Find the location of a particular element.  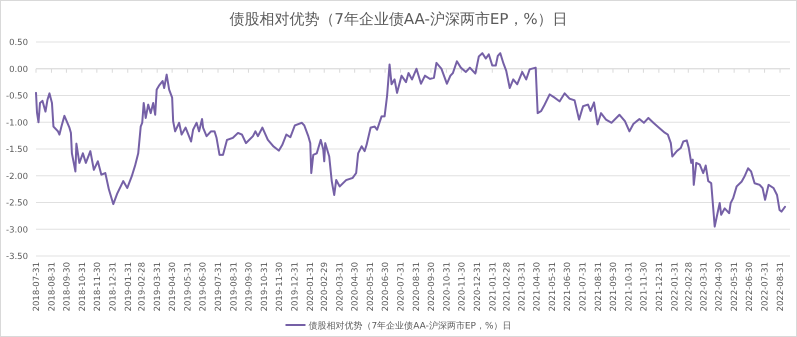

y-tick-label: 0.50 is located at coordinates (18, 43).